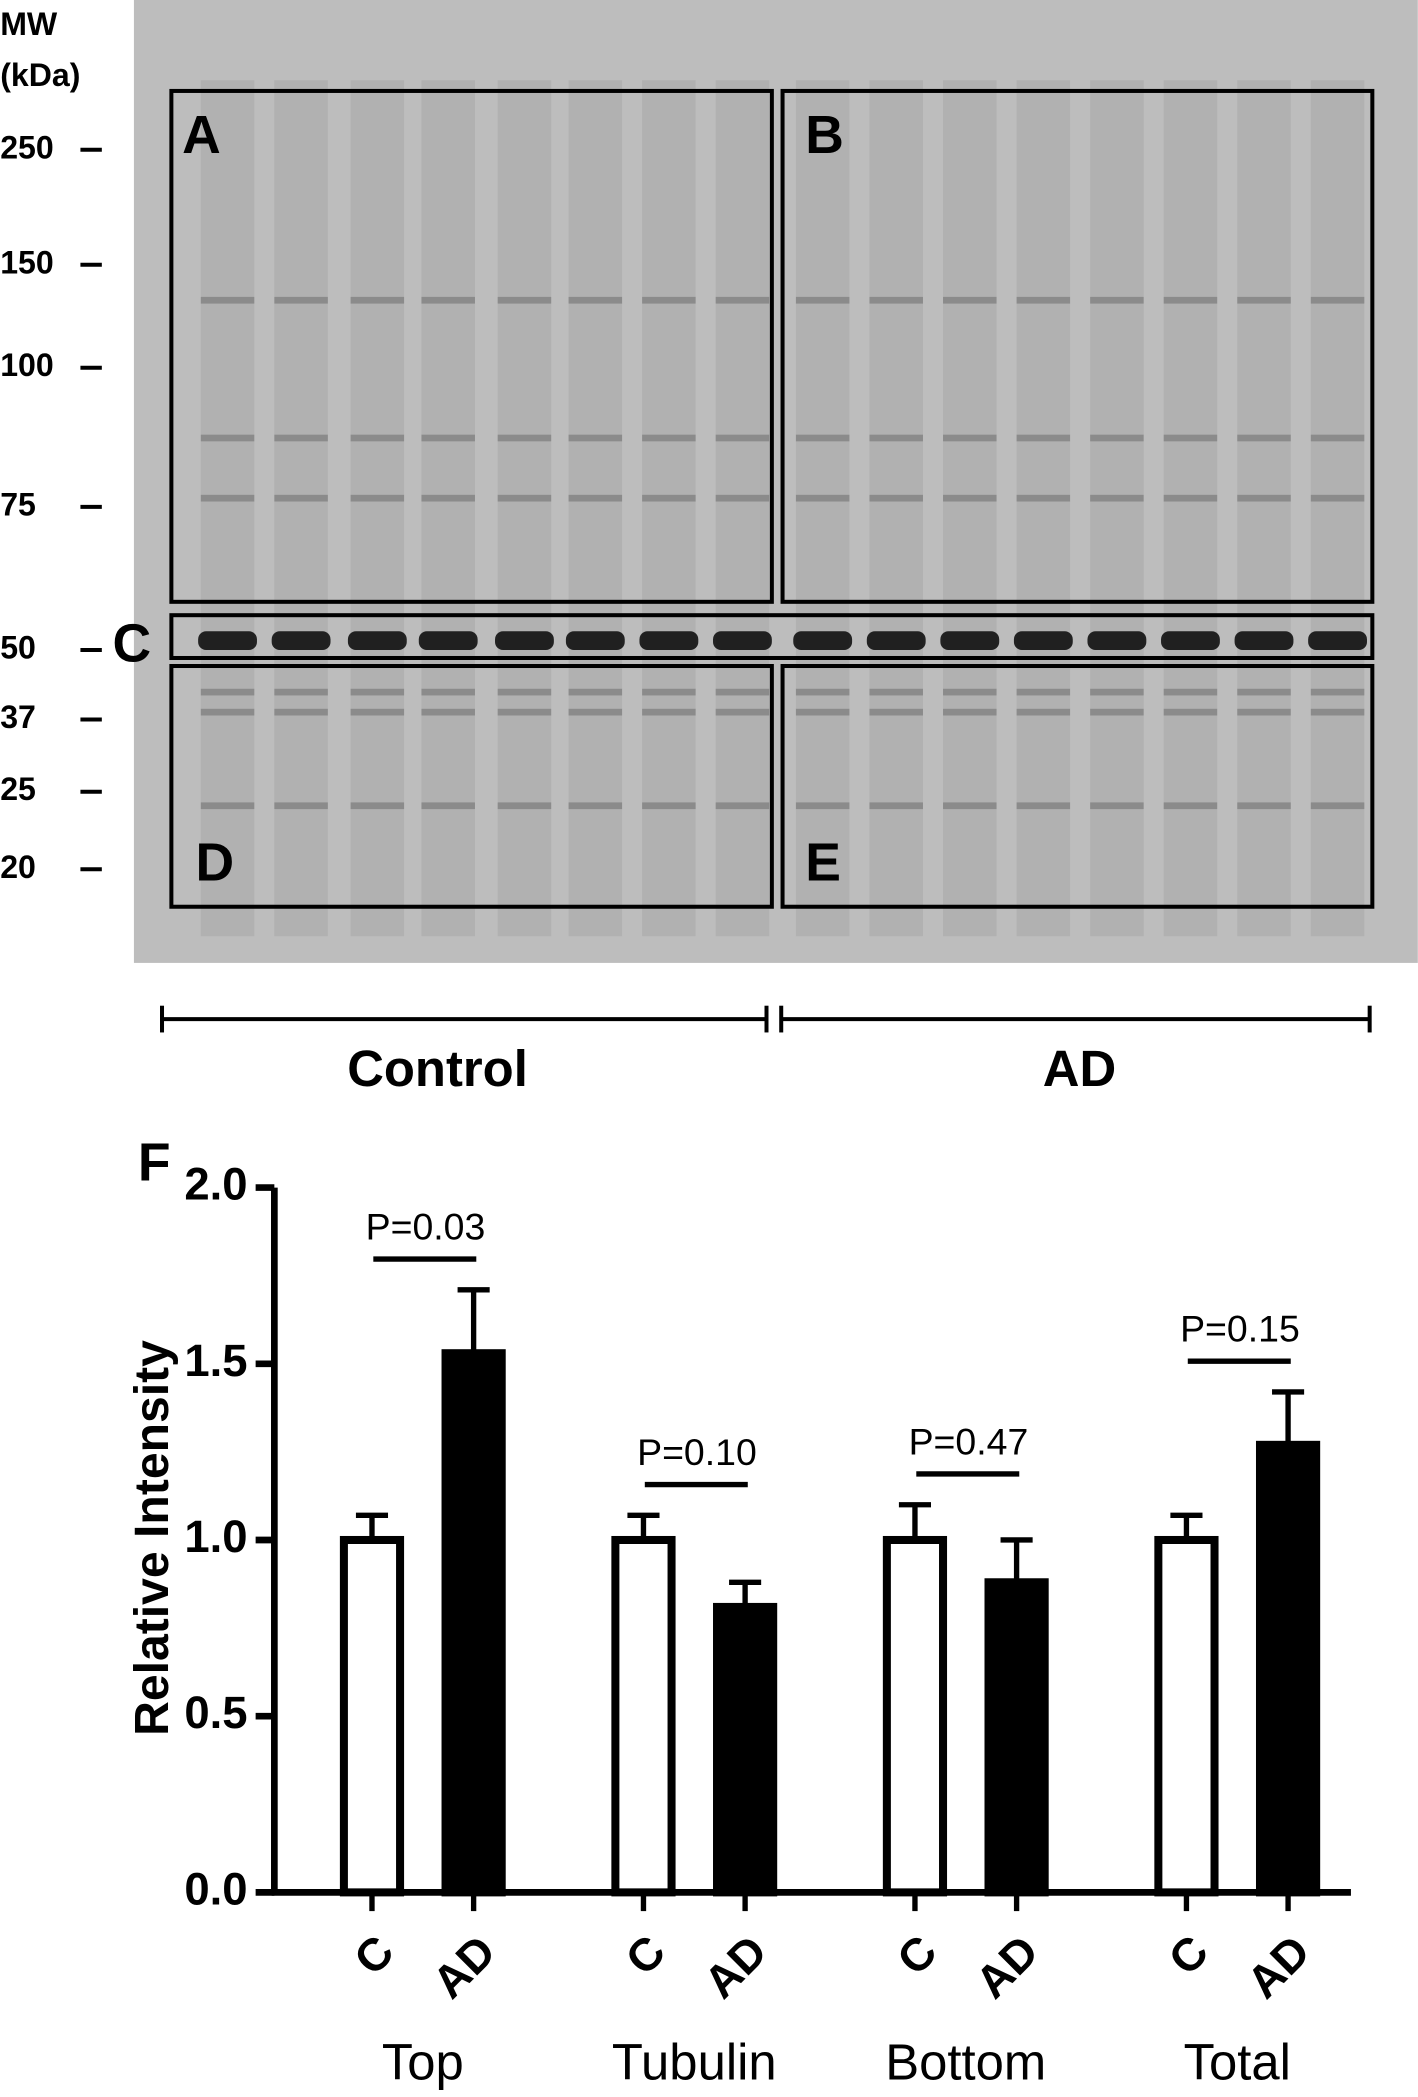  Describe the element at coordinates (27, 262) in the screenshot. I see `mw-label: 150` at that location.